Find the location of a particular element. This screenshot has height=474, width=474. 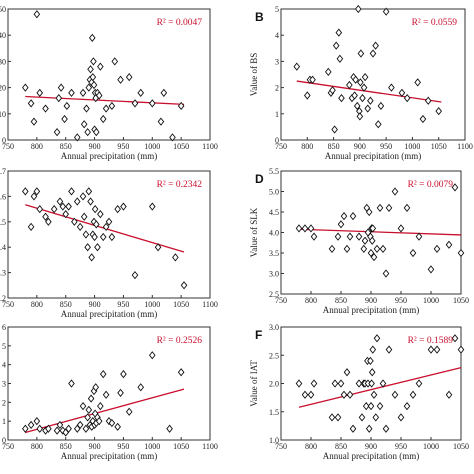

y-tick-label: .2 is located at coordinates (3, 298).